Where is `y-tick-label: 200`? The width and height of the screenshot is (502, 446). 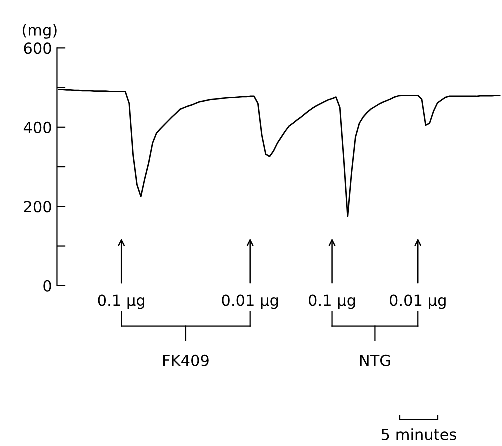
y-tick-label: 200 is located at coordinates (38, 207).